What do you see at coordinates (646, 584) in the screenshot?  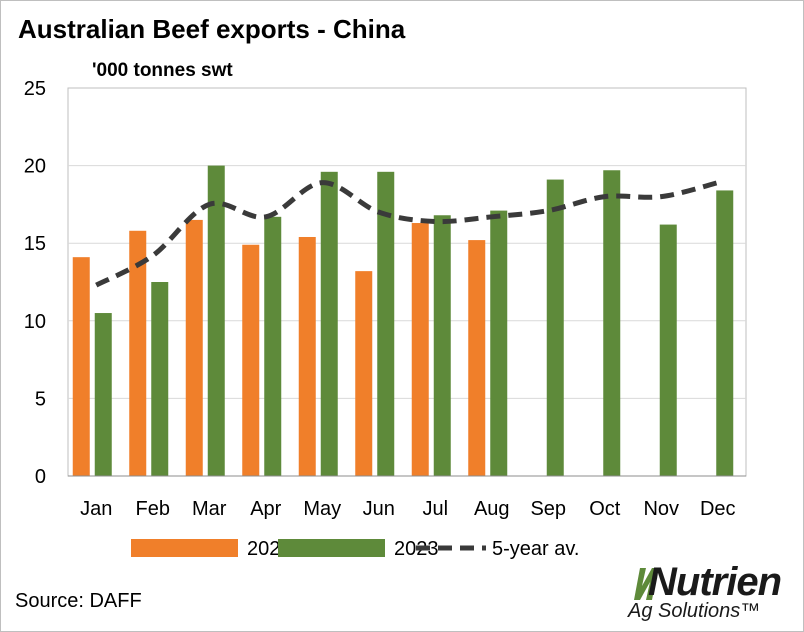 I see `leaf-icon` at bounding box center [646, 584].